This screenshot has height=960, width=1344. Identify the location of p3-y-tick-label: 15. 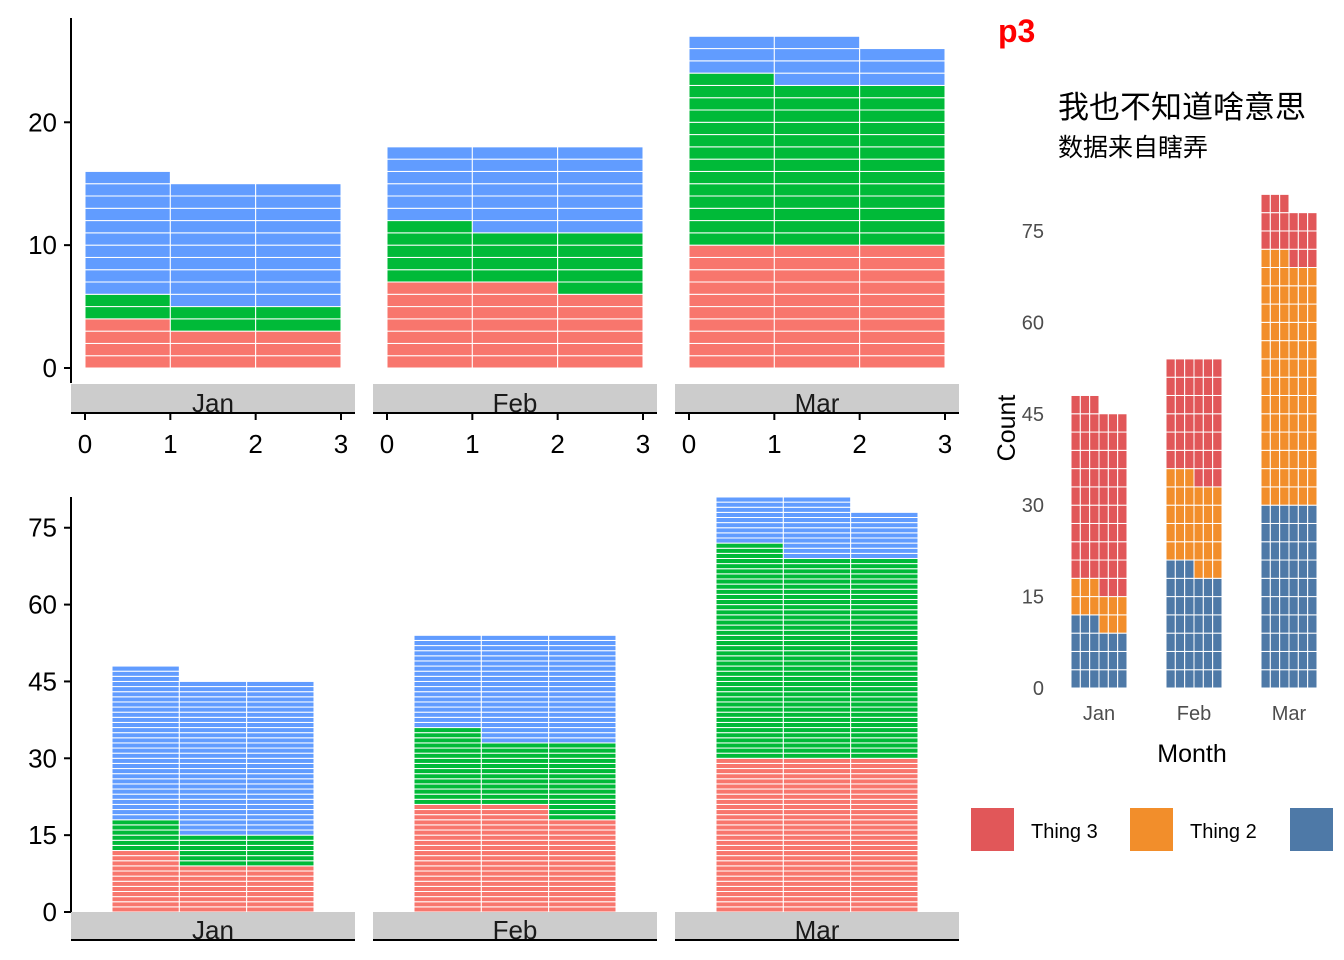
(1033, 598).